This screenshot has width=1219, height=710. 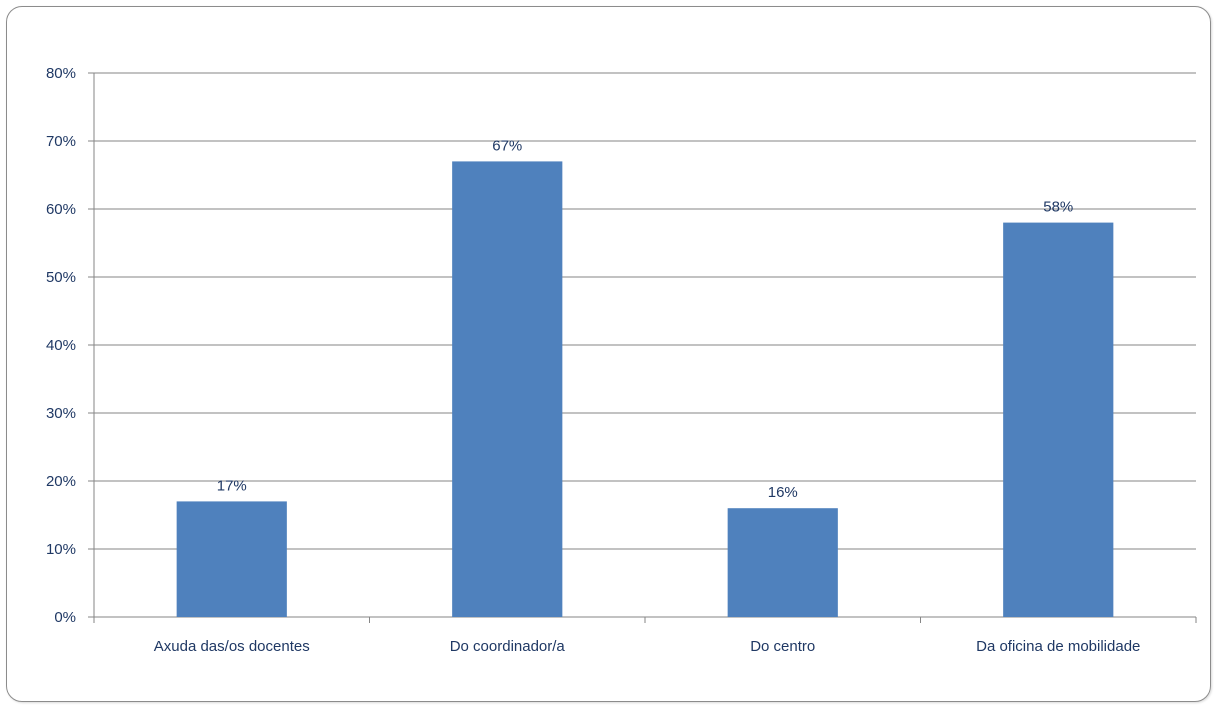 What do you see at coordinates (232, 485) in the screenshot?
I see `data-label: 17%` at bounding box center [232, 485].